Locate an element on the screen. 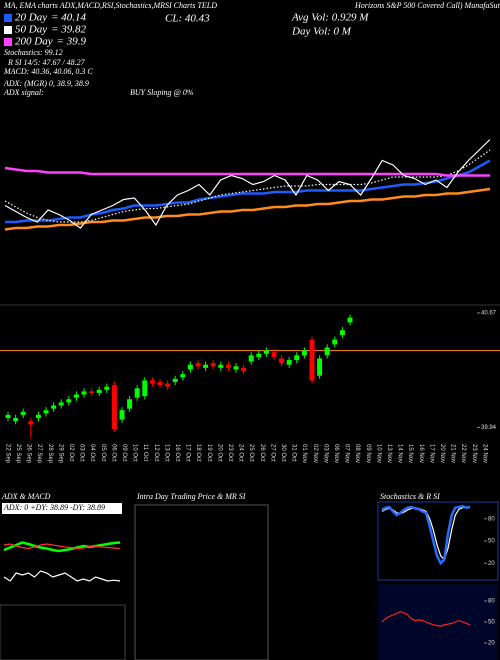 The height and width of the screenshot is (660, 500). legend-value: = 39.9 is located at coordinates (72, 42).